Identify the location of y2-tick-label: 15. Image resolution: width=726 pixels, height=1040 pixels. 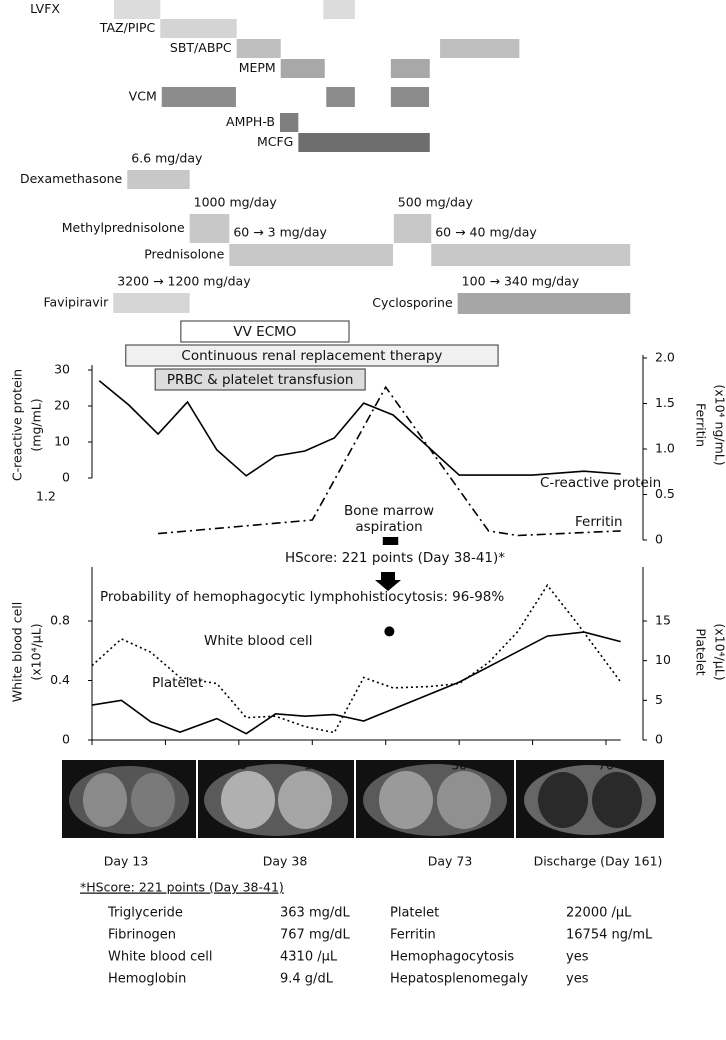
(663, 620).